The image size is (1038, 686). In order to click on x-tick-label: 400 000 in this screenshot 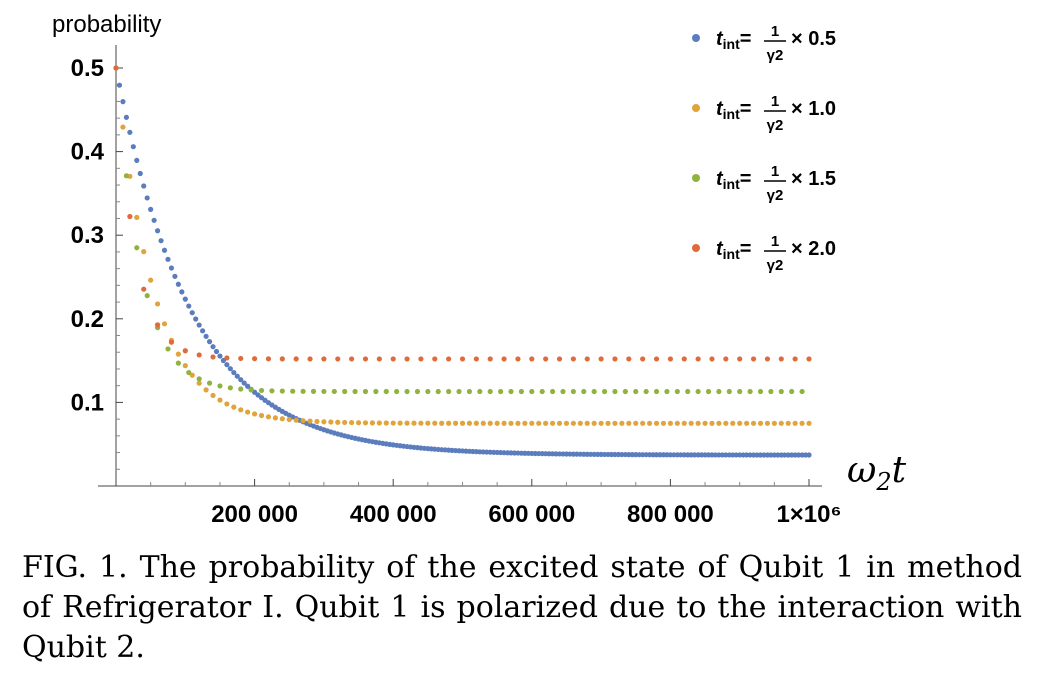, I will do `click(393, 514)`.